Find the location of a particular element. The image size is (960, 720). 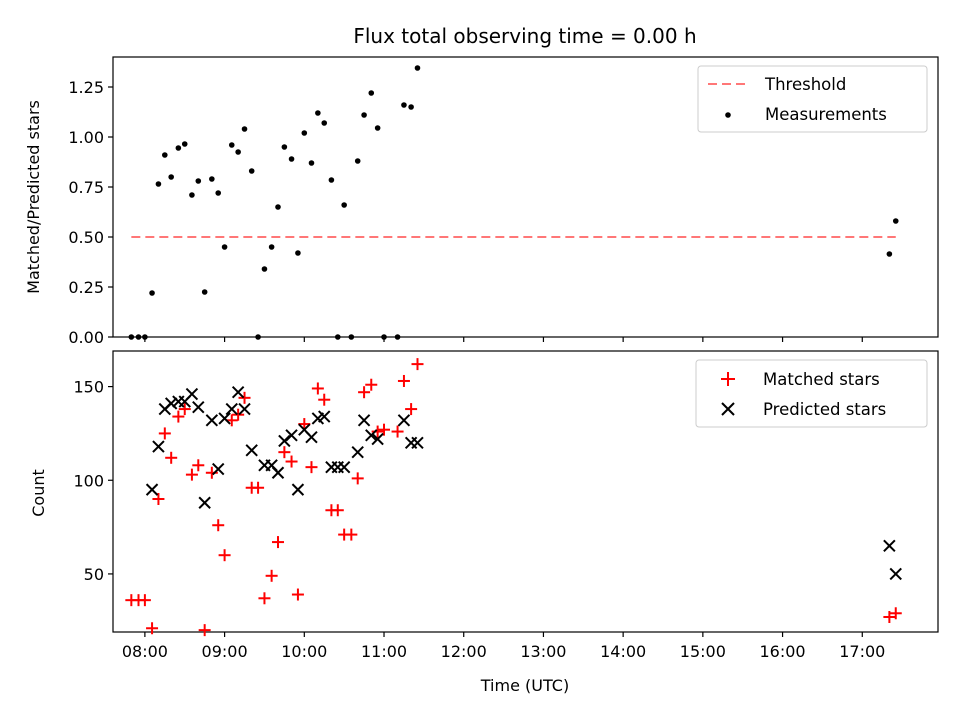

top-legend: Threshold Measurements is located at coordinates (812, 99).